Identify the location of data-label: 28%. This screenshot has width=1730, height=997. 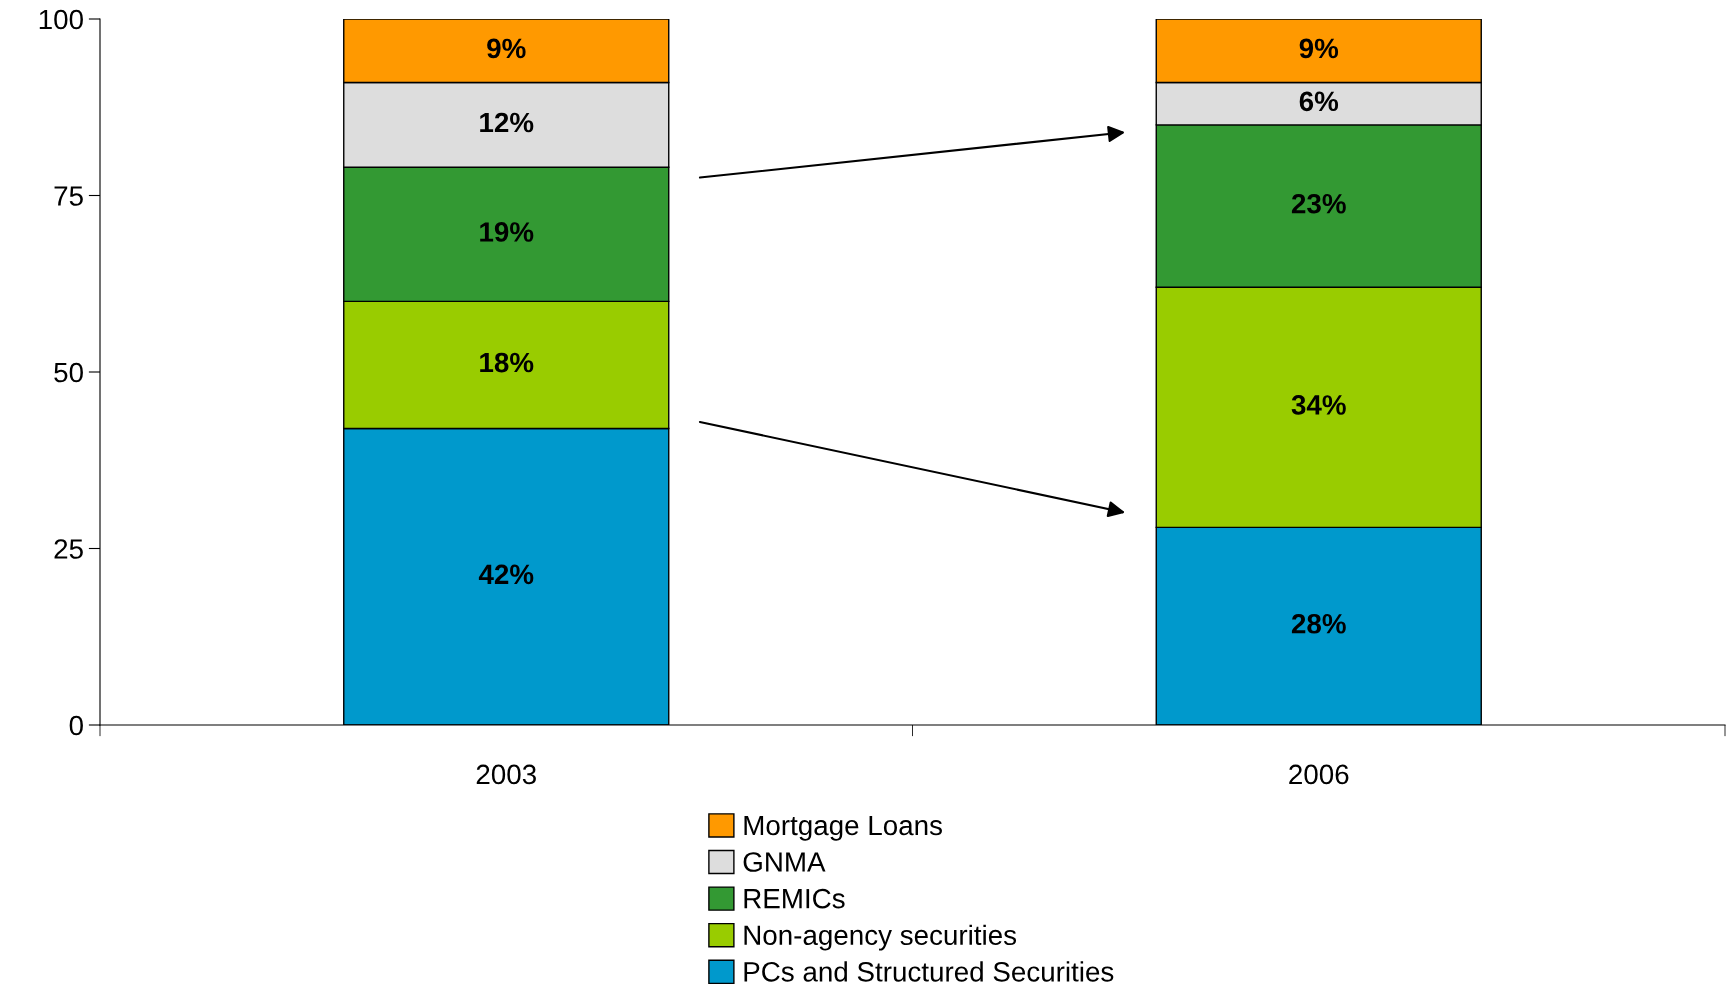
(1318, 623).